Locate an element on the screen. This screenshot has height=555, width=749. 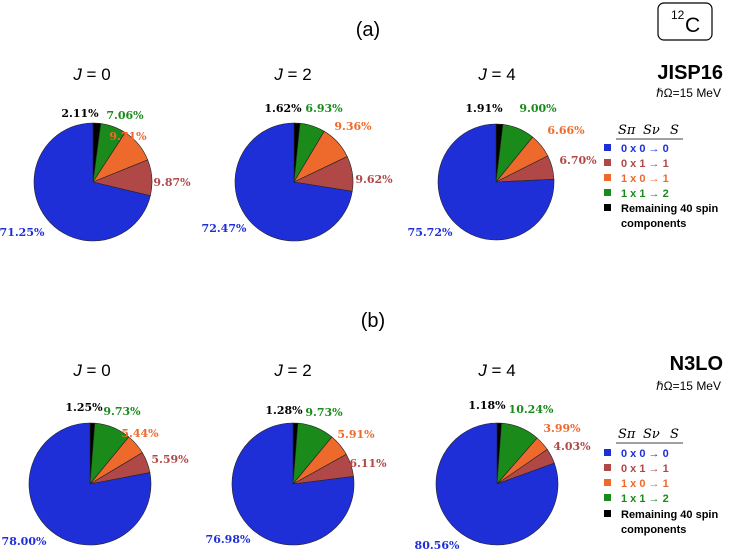
pie-a1-label-ss01: 9.62% is located at coordinates (374, 179).